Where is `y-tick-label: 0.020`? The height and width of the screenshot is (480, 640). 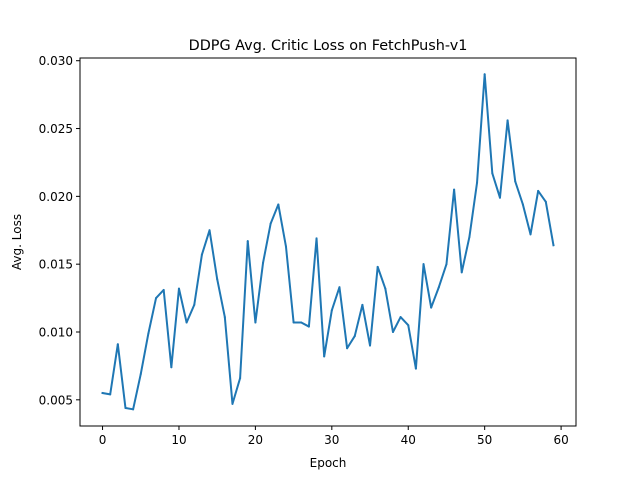 y-tick-label: 0.020 is located at coordinates (56, 197).